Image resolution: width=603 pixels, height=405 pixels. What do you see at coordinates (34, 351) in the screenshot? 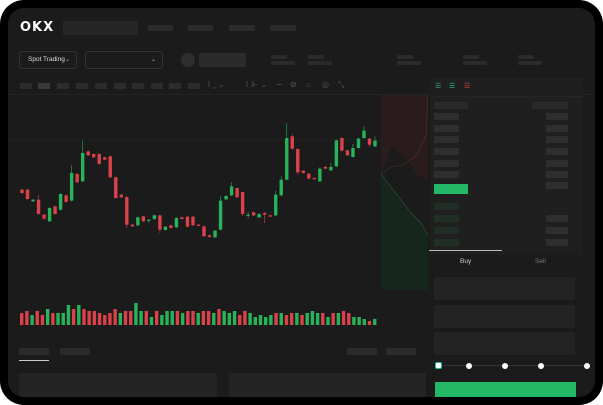
I see `tab-open-orders` at bounding box center [34, 351].